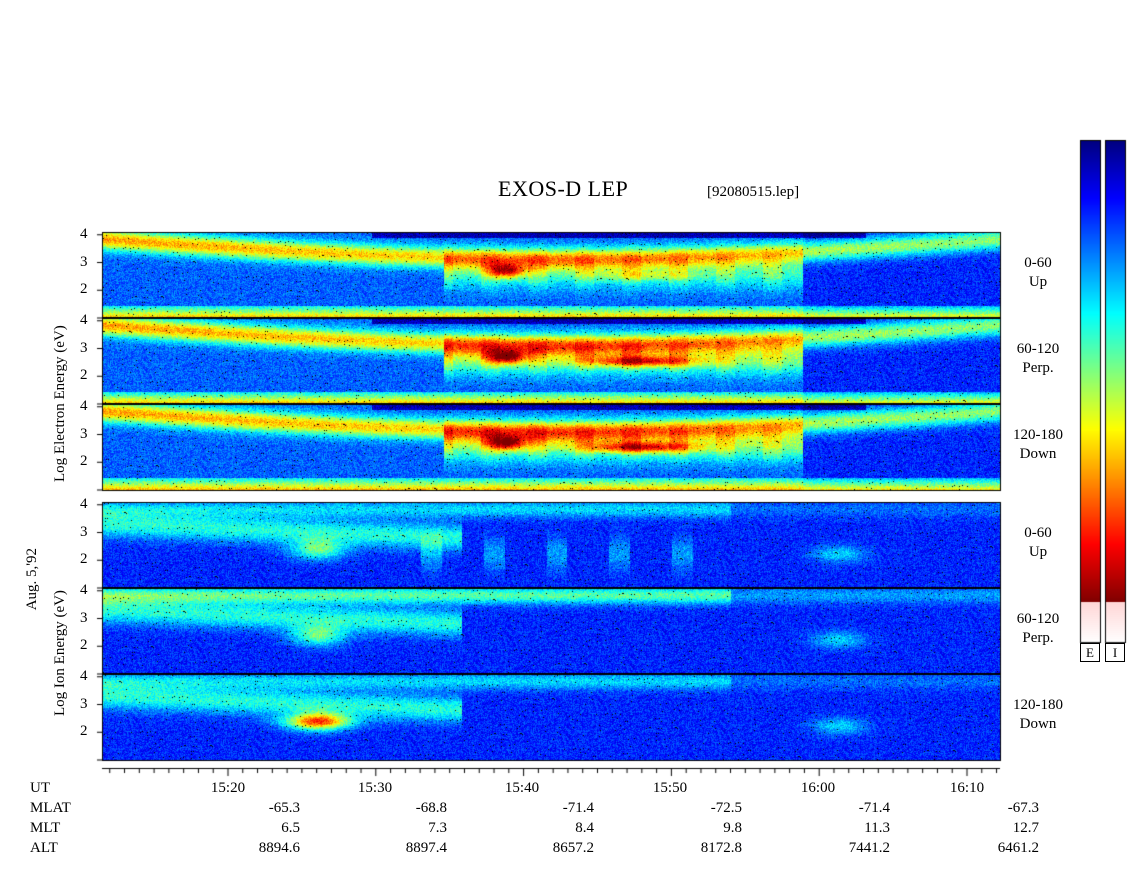 The height and width of the screenshot is (875, 1130). Describe the element at coordinates (290, 828) in the screenshot. I see `orbit-row-value: 6.5` at that location.